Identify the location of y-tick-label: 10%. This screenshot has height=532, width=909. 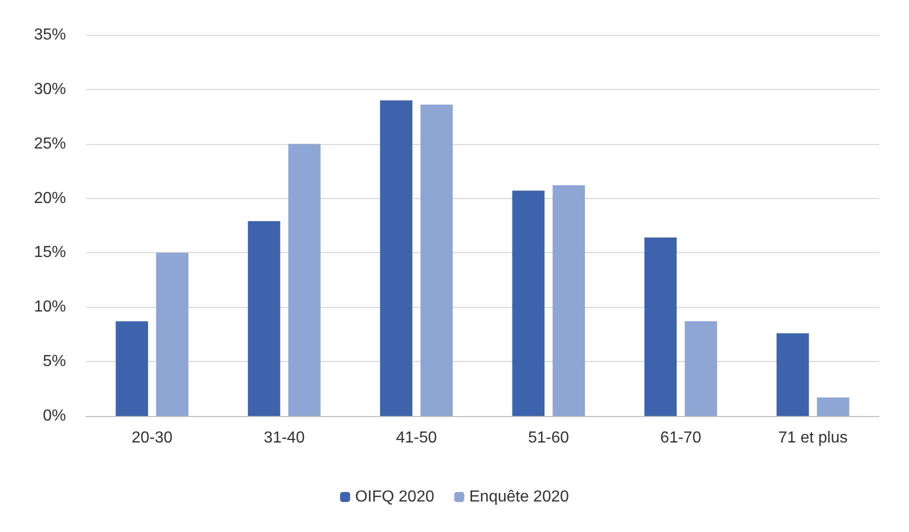
(50, 307).